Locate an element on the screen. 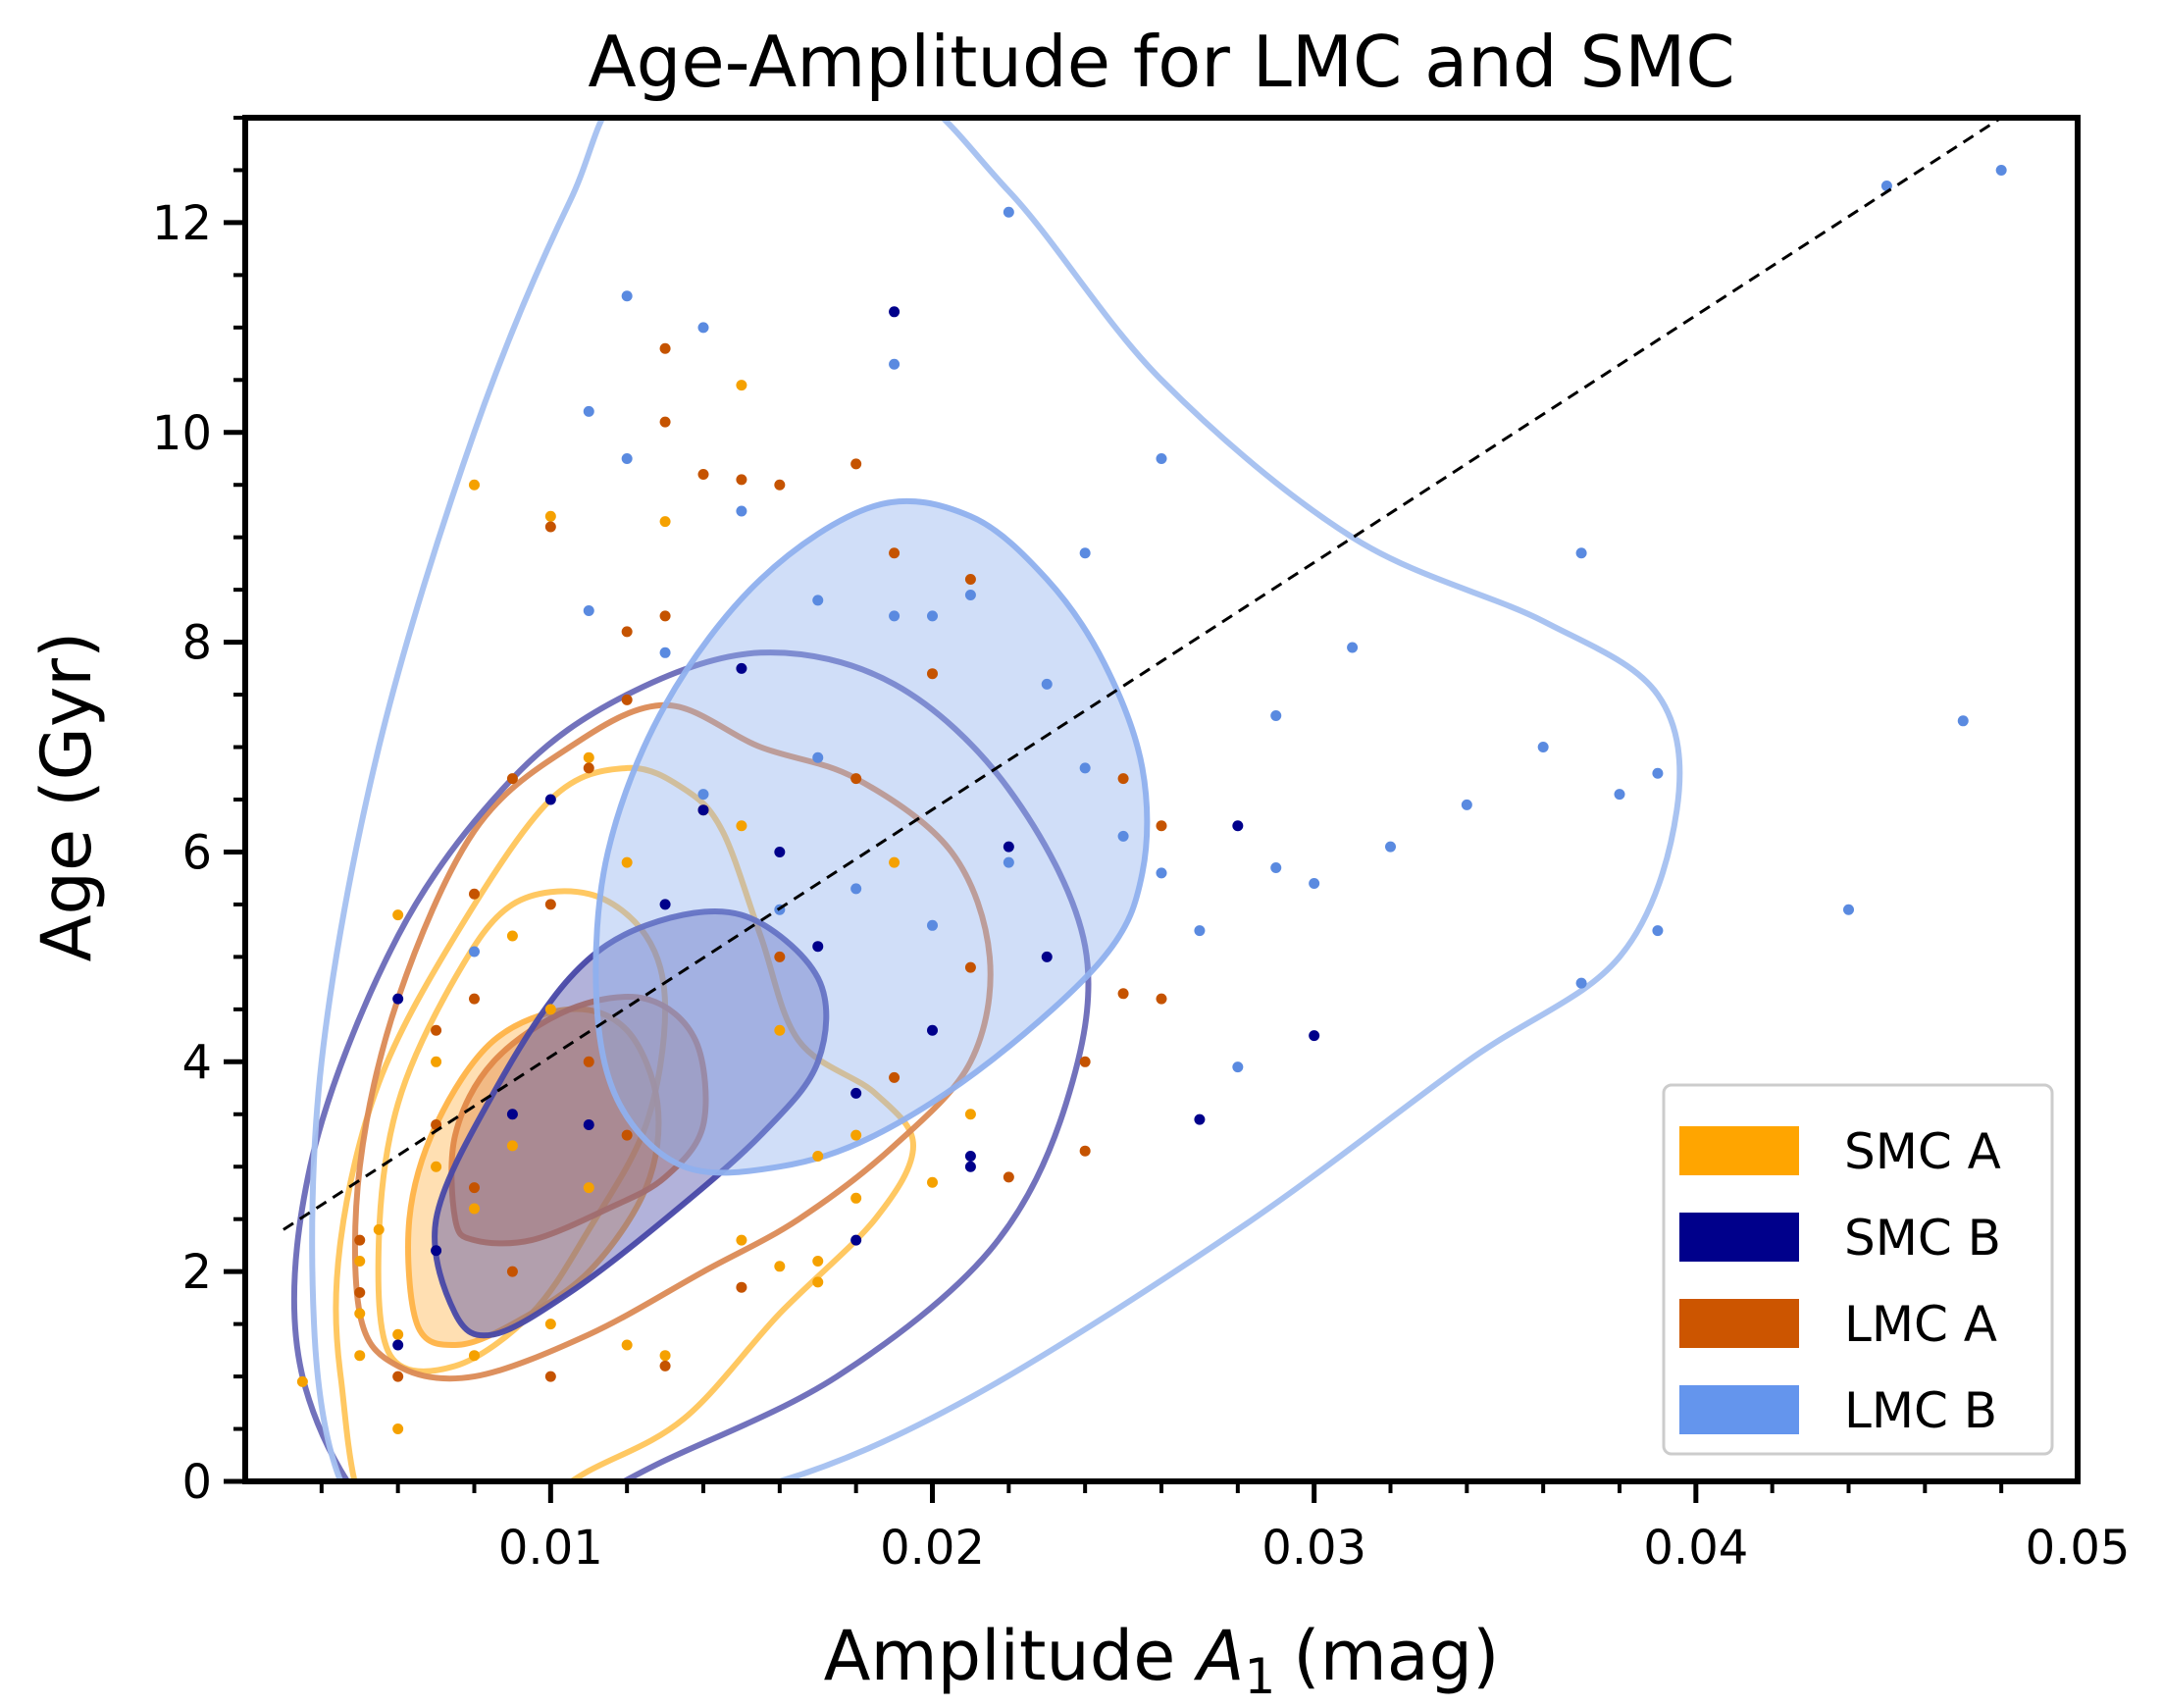  legend-swatch-smc-a is located at coordinates (1739, 1150).